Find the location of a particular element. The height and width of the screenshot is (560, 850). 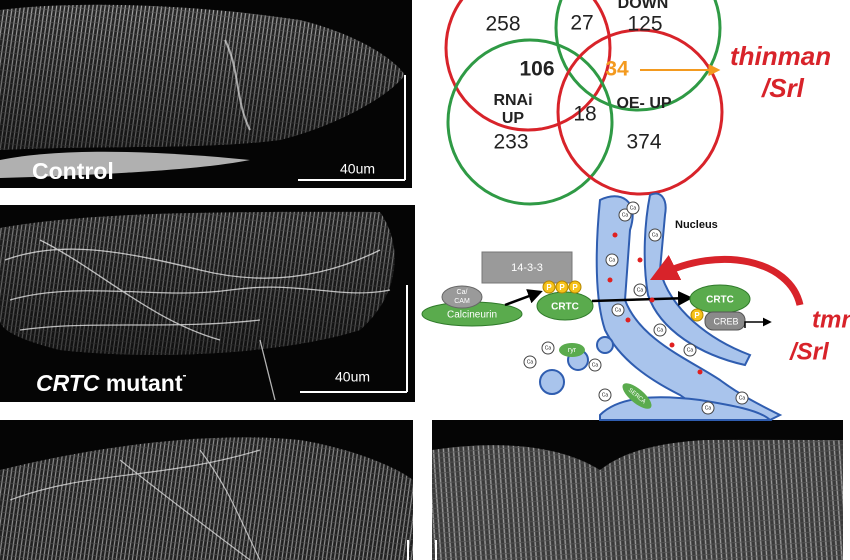

set-label: UP is located at coordinates (513, 118).